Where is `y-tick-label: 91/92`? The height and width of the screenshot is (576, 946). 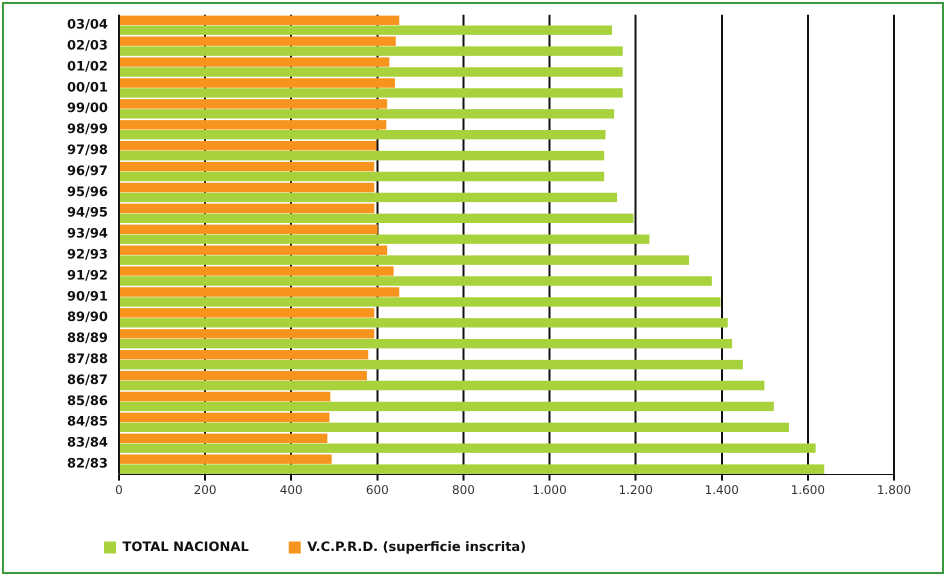
y-tick-label: 91/92 is located at coordinates (87, 276).